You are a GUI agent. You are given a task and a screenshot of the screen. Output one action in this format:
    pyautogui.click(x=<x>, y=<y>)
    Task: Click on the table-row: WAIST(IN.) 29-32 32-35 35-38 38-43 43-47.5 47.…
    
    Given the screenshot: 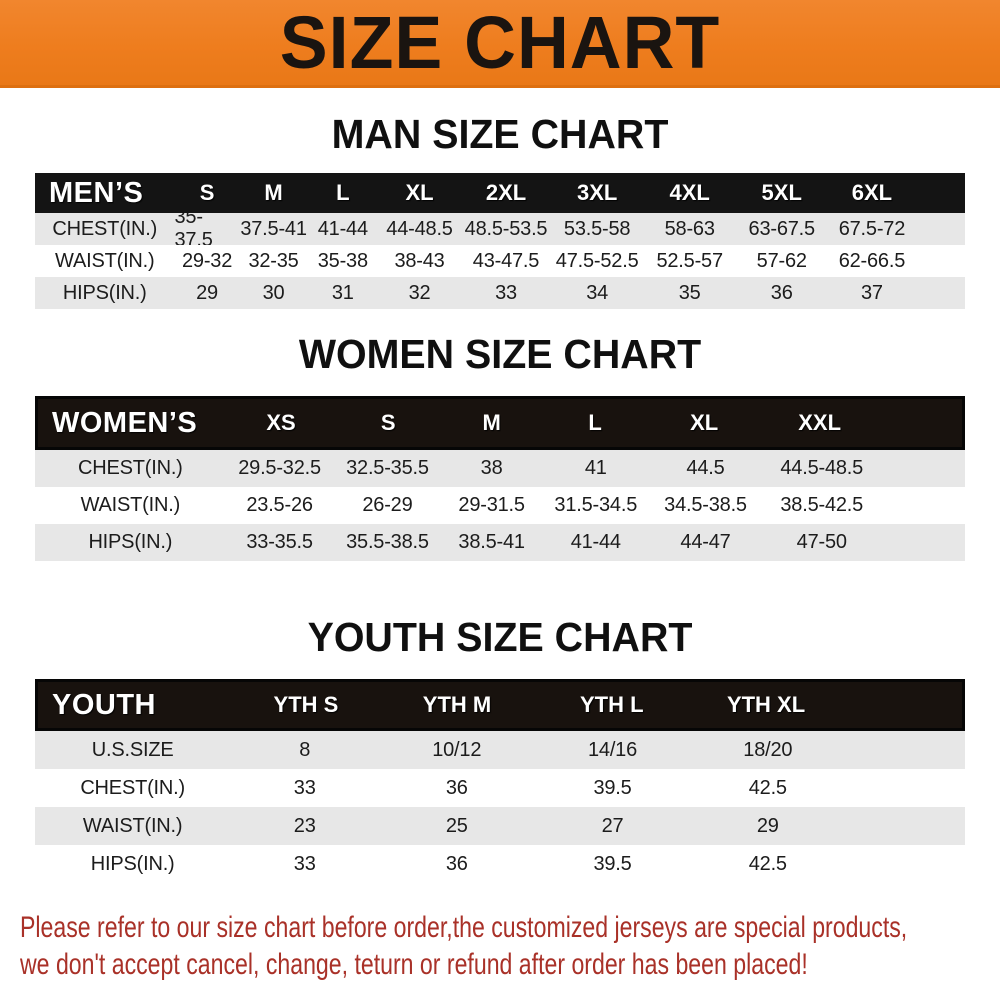 What is the action you would take?
    pyautogui.click(x=500, y=261)
    